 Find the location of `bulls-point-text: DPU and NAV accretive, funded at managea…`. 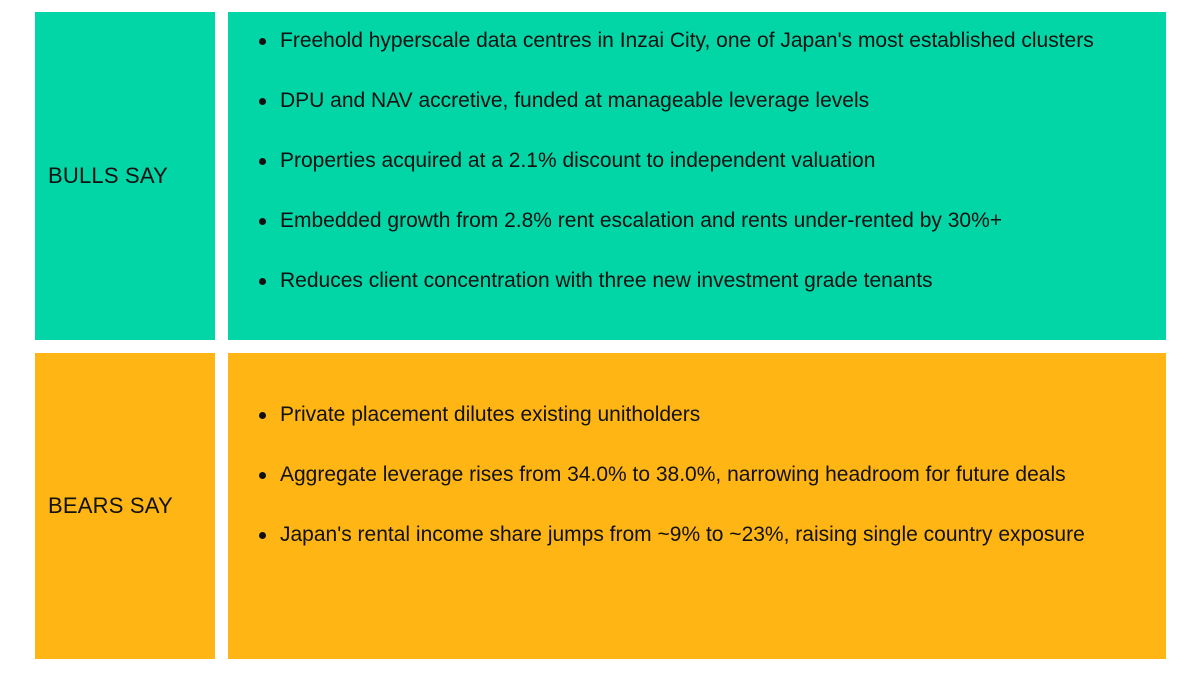

bulls-point-text: DPU and NAV accretive, funded at managea… is located at coordinates (575, 100).